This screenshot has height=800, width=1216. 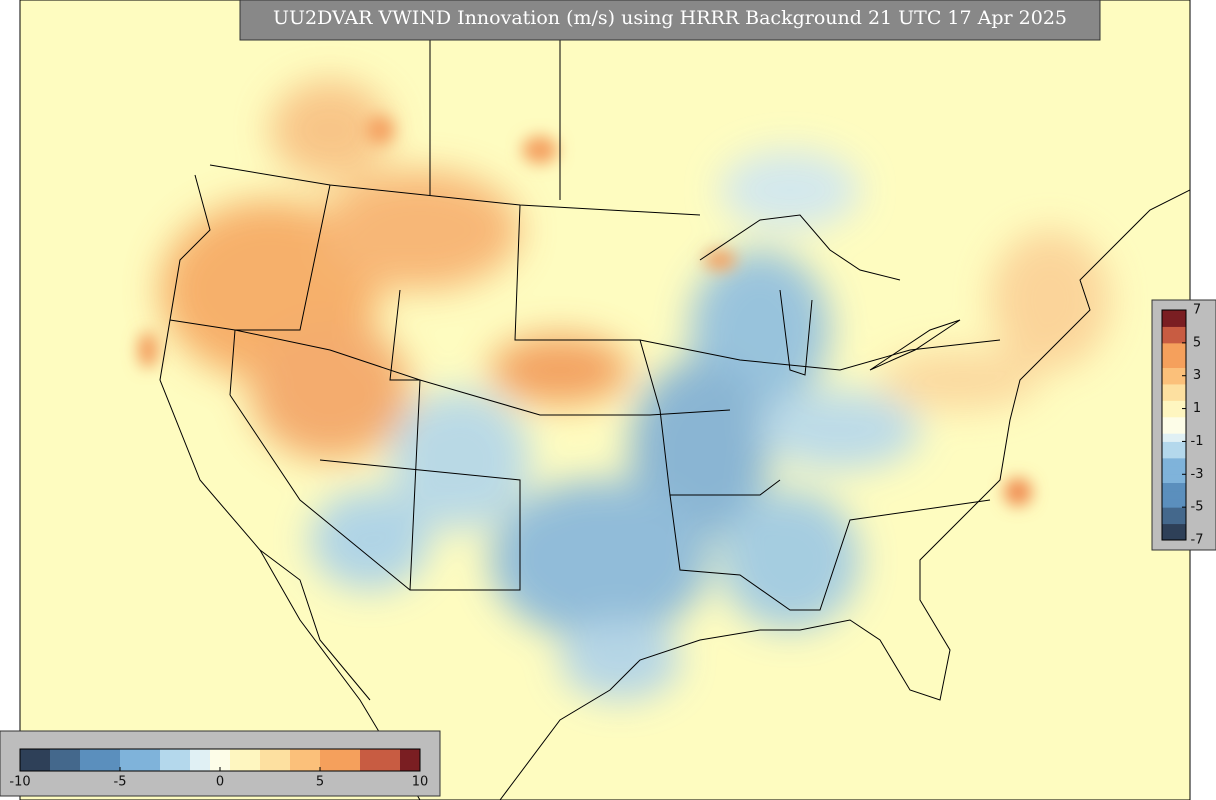 I want to click on colorbar-tick-label: 10, so click(x=420, y=782).